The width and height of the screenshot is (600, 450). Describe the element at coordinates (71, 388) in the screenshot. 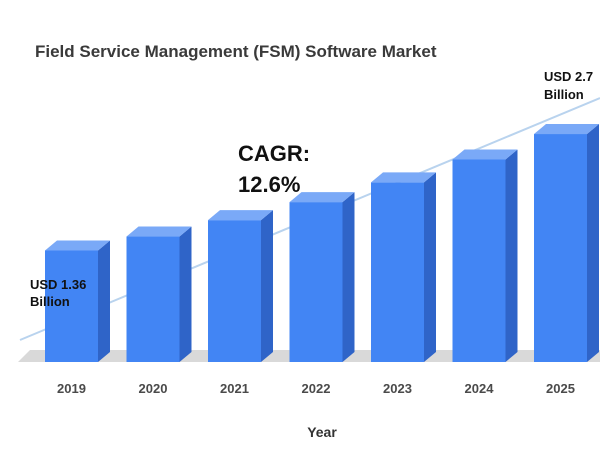

I see `x-tick-2019: 2019` at that location.